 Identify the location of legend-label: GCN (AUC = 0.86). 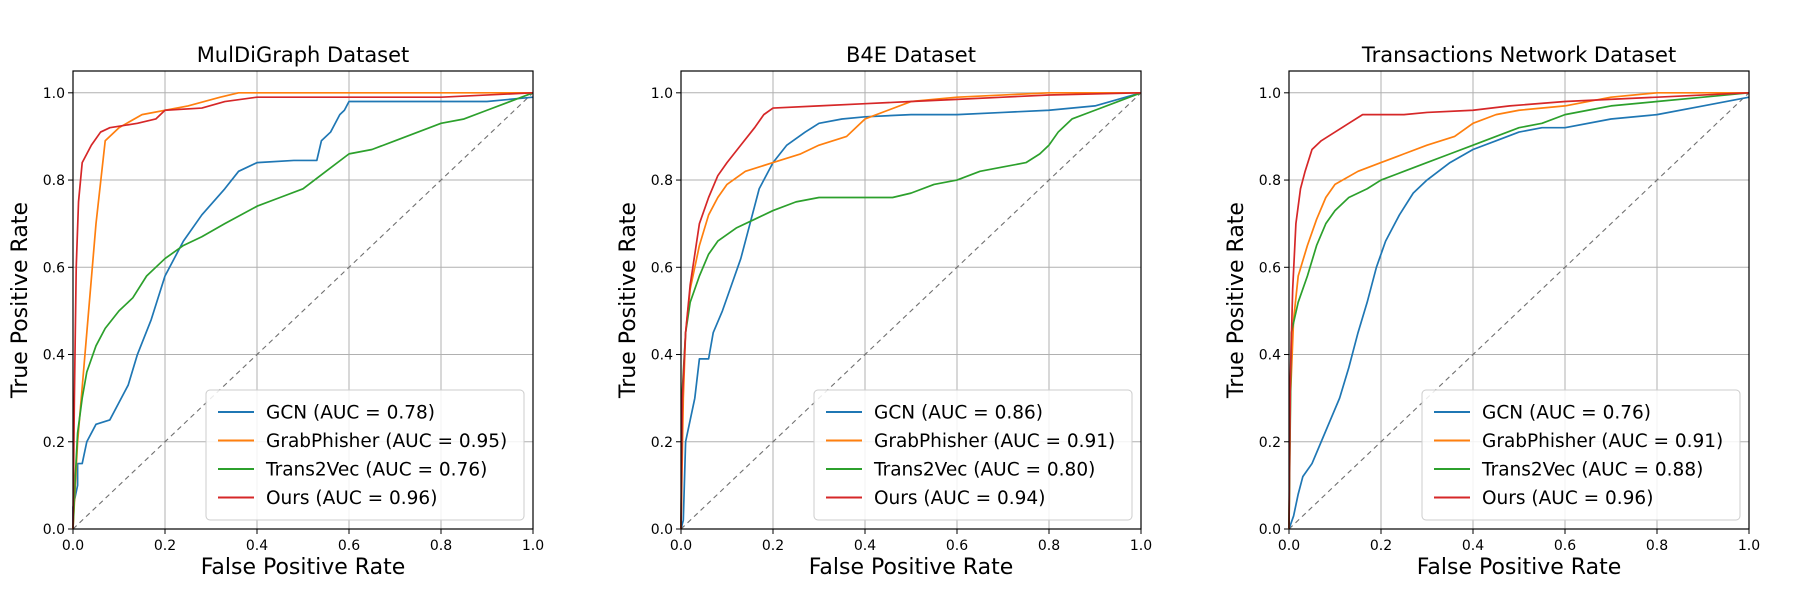
(958, 413).